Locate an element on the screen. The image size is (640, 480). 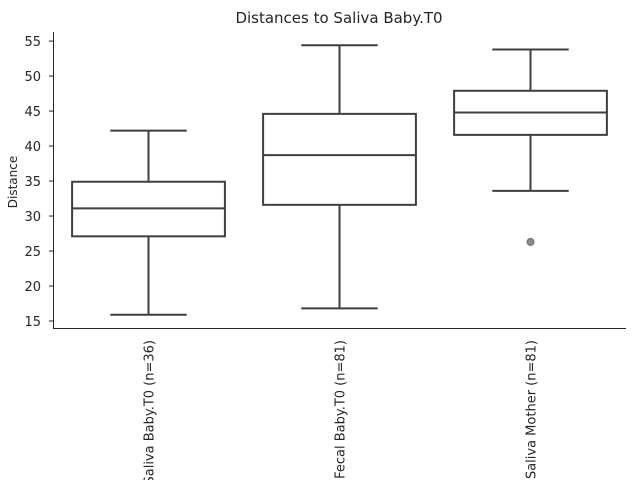
y-tick-label: 15 is located at coordinates (32, 322).